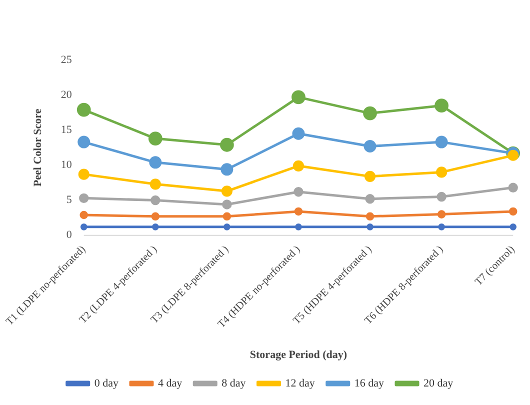 The height and width of the screenshot is (405, 530). Describe the element at coordinates (66, 60) in the screenshot. I see `y-tick-label: 25` at that location.